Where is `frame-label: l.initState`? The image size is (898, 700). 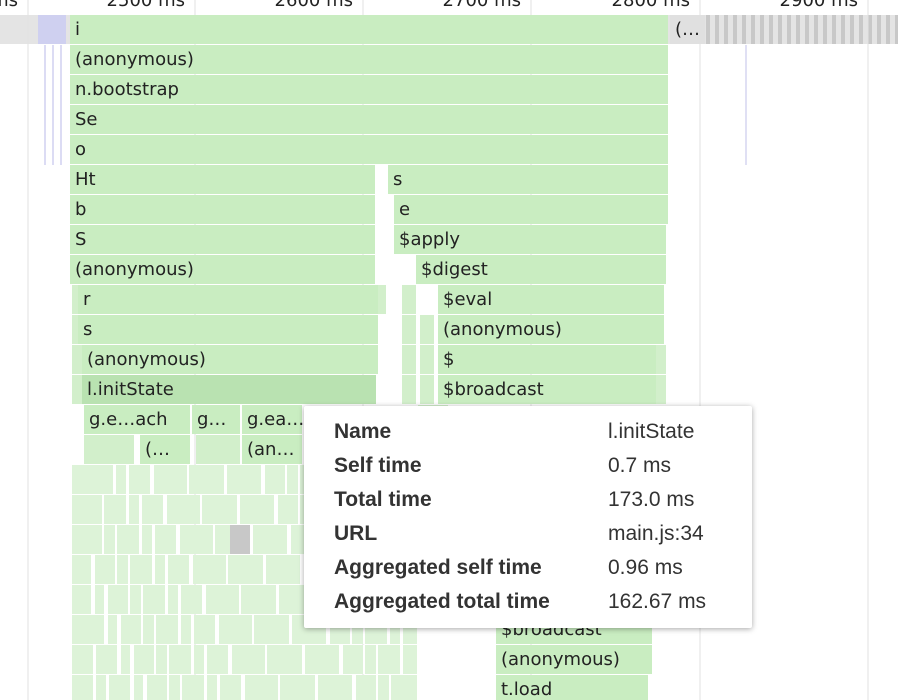 frame-label: l.initState is located at coordinates (130, 389).